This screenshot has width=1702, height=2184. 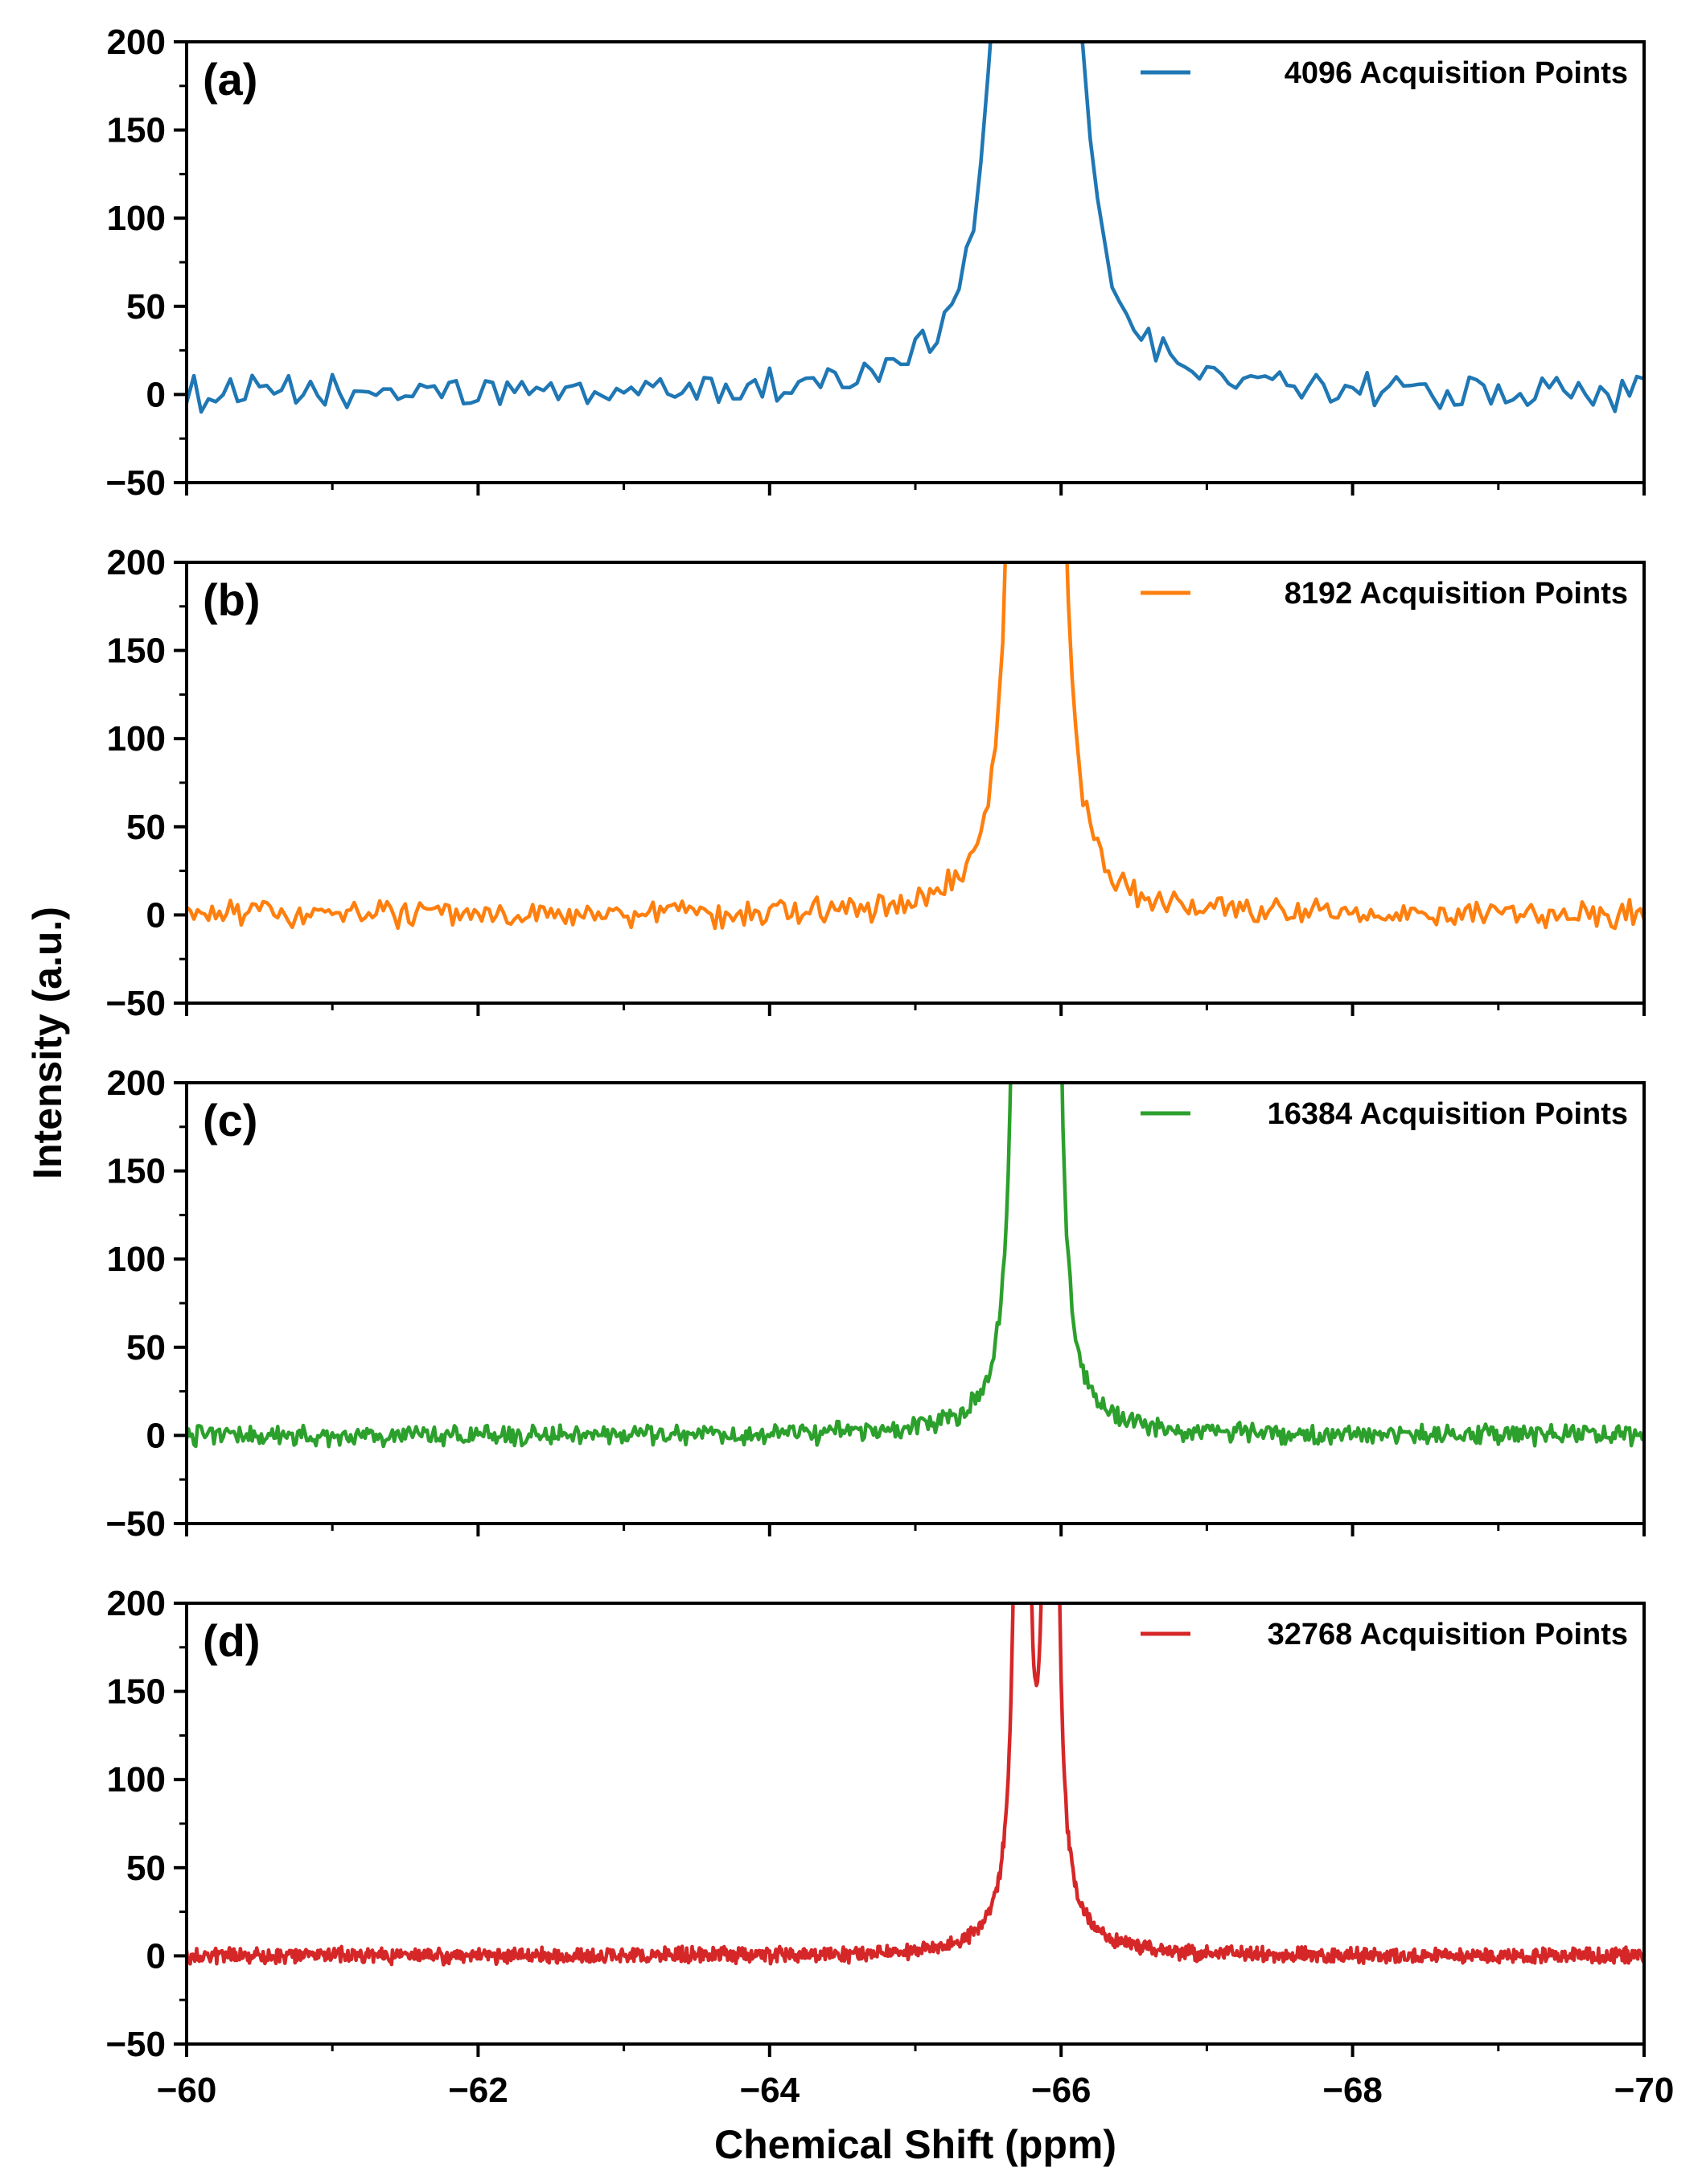 What do you see at coordinates (232, 1640) in the screenshot?
I see `panel-label: (d)` at bounding box center [232, 1640].